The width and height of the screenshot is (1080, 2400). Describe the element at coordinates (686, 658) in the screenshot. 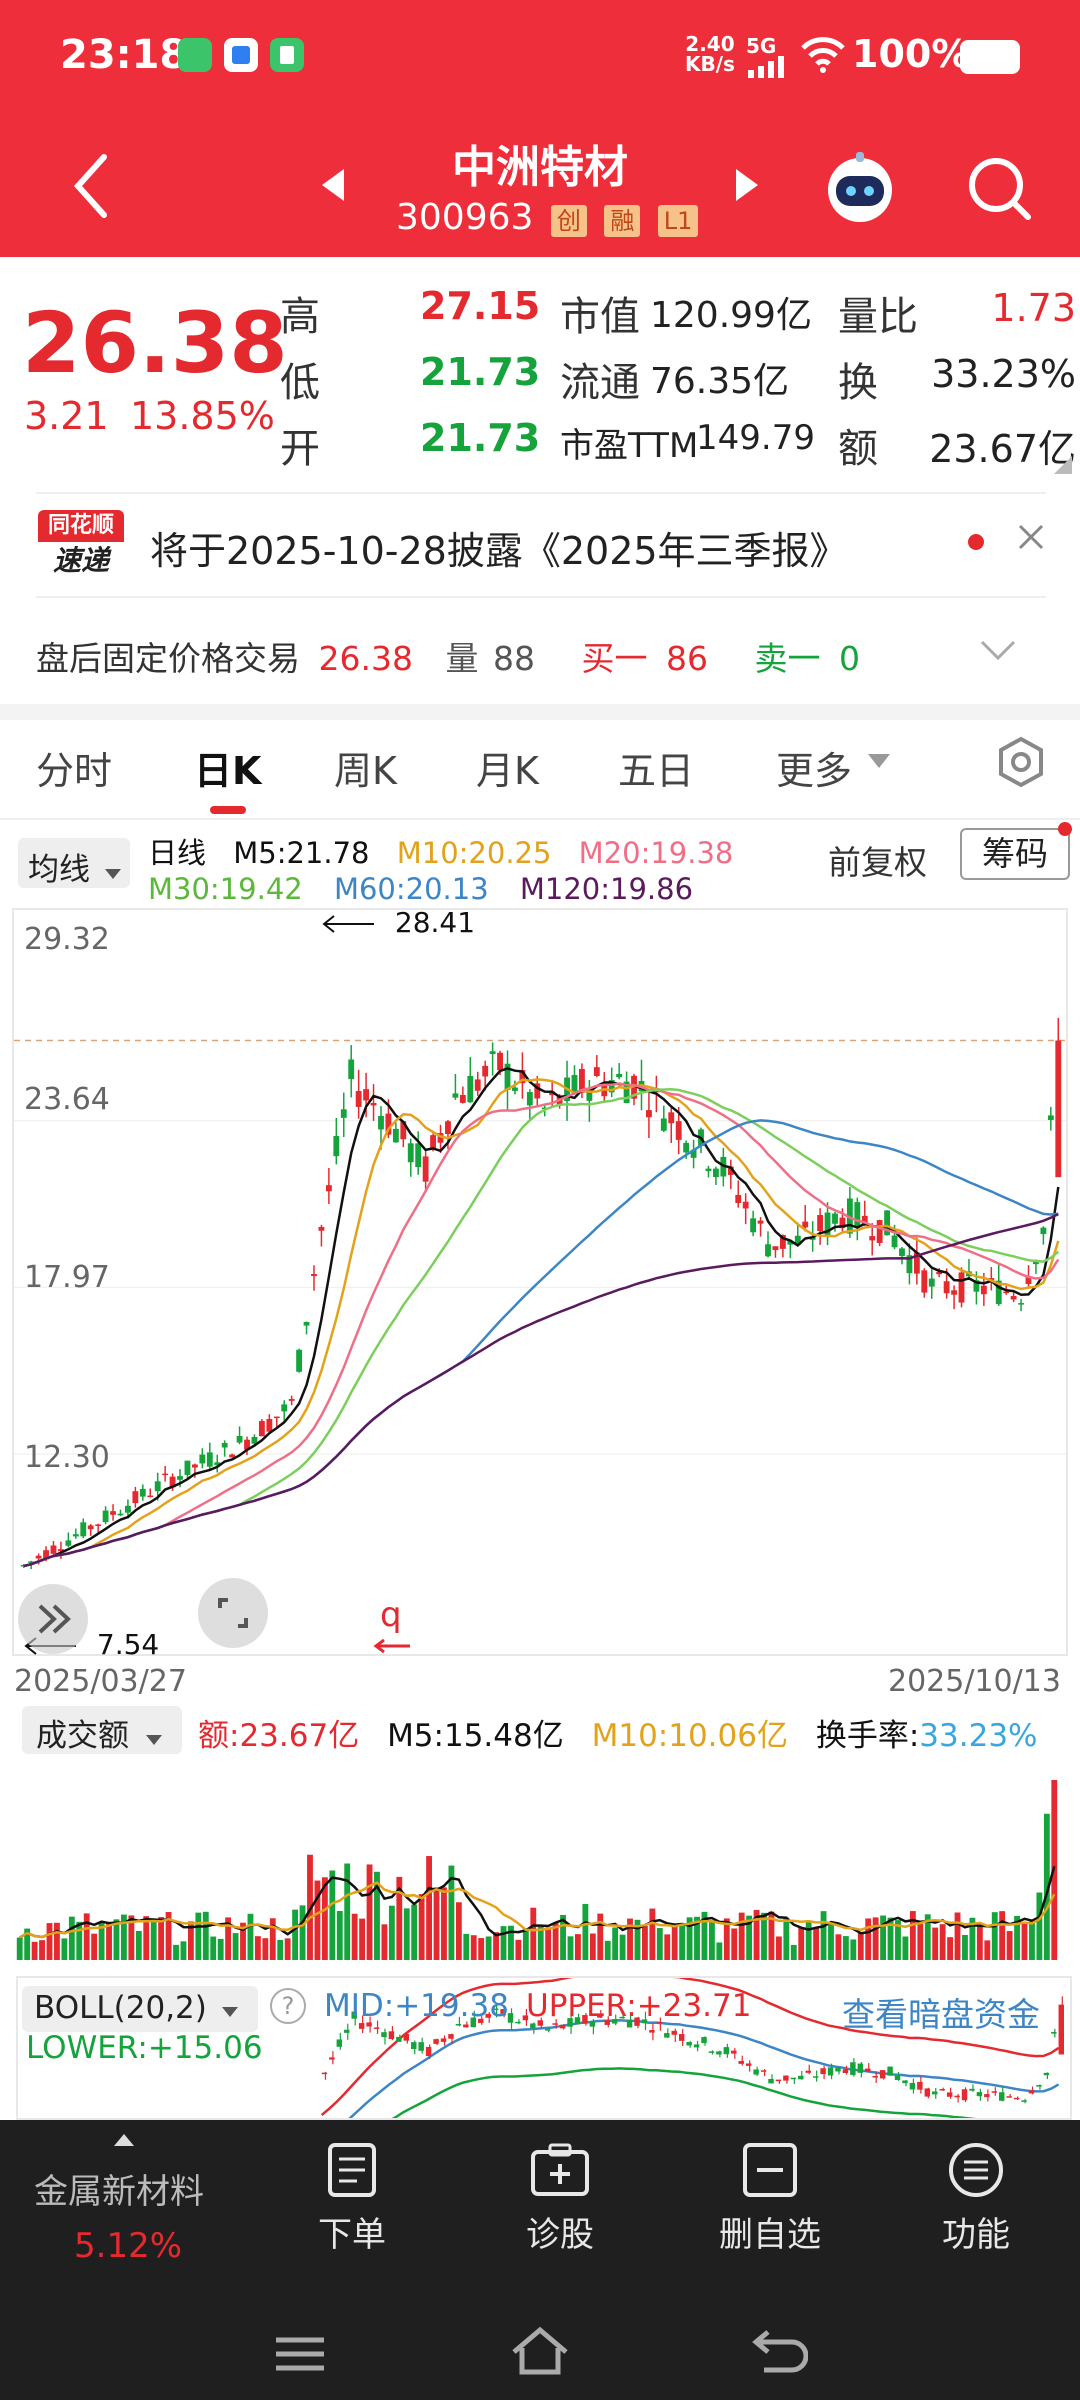

I see `buy1-value: 86` at that location.